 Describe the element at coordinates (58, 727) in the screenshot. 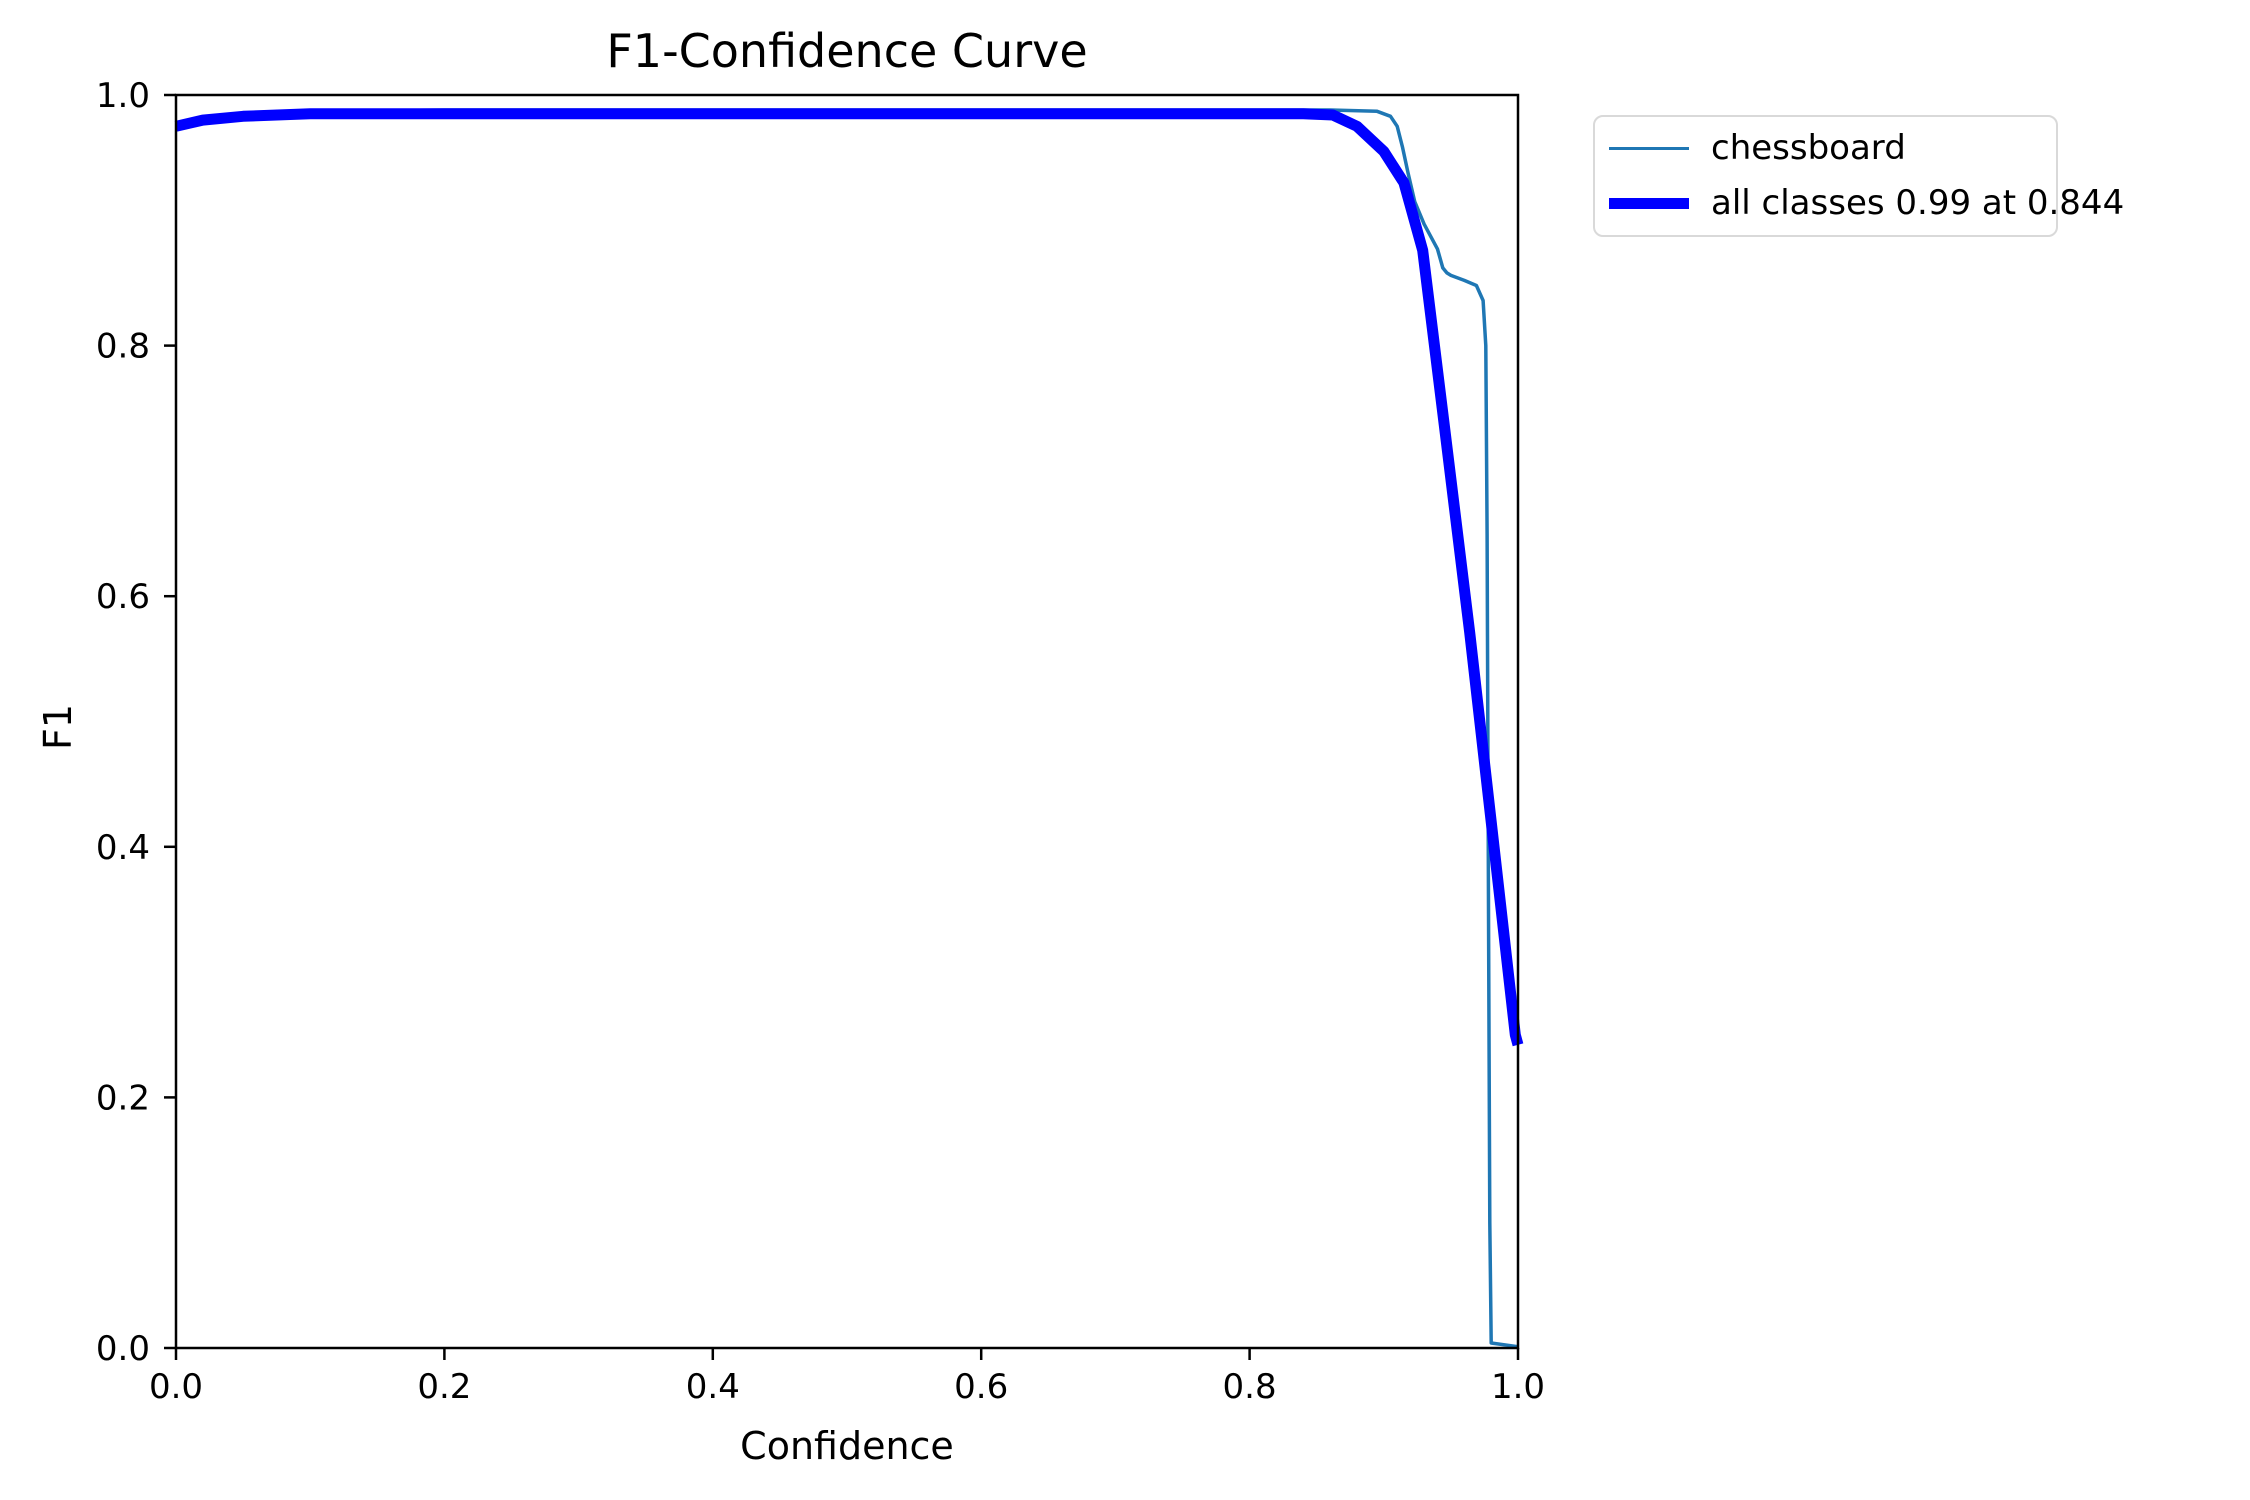

I see `y-axis-label: F1` at that location.